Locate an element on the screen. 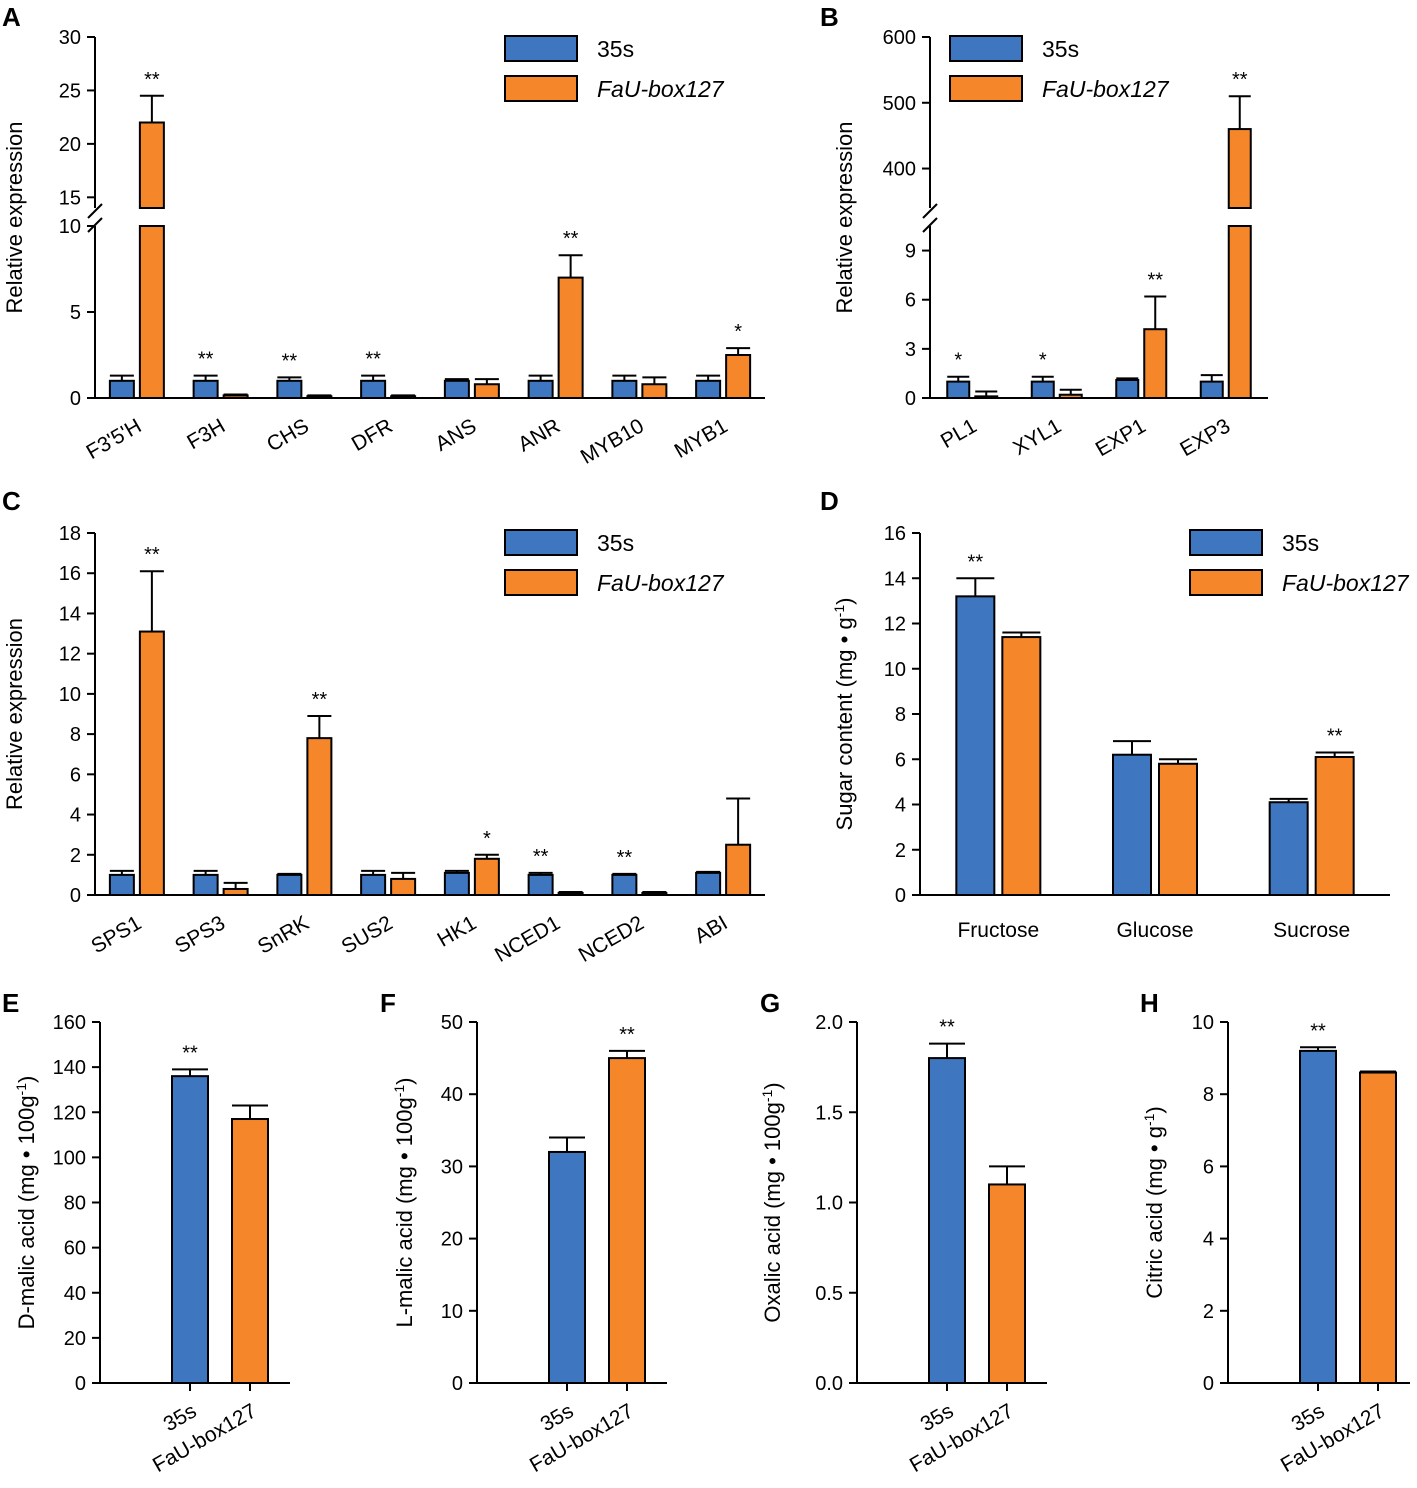 This screenshot has height=1488, width=1417. x-category-label: EXP1 is located at coordinates (1121, 437).